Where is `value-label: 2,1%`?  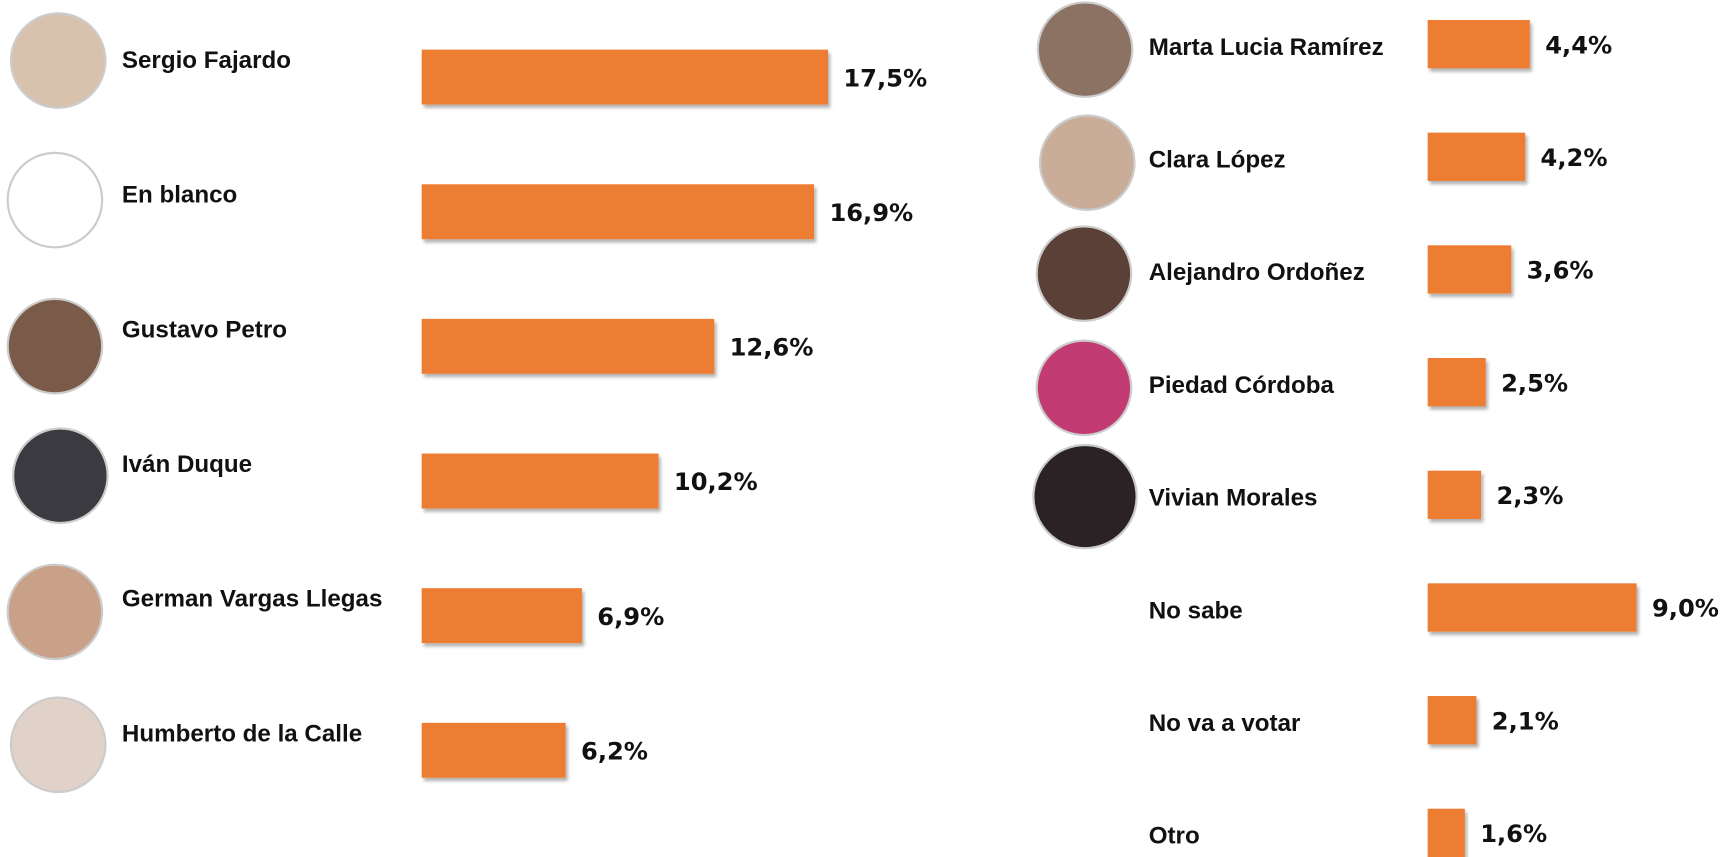 value-label: 2,1% is located at coordinates (1525, 721).